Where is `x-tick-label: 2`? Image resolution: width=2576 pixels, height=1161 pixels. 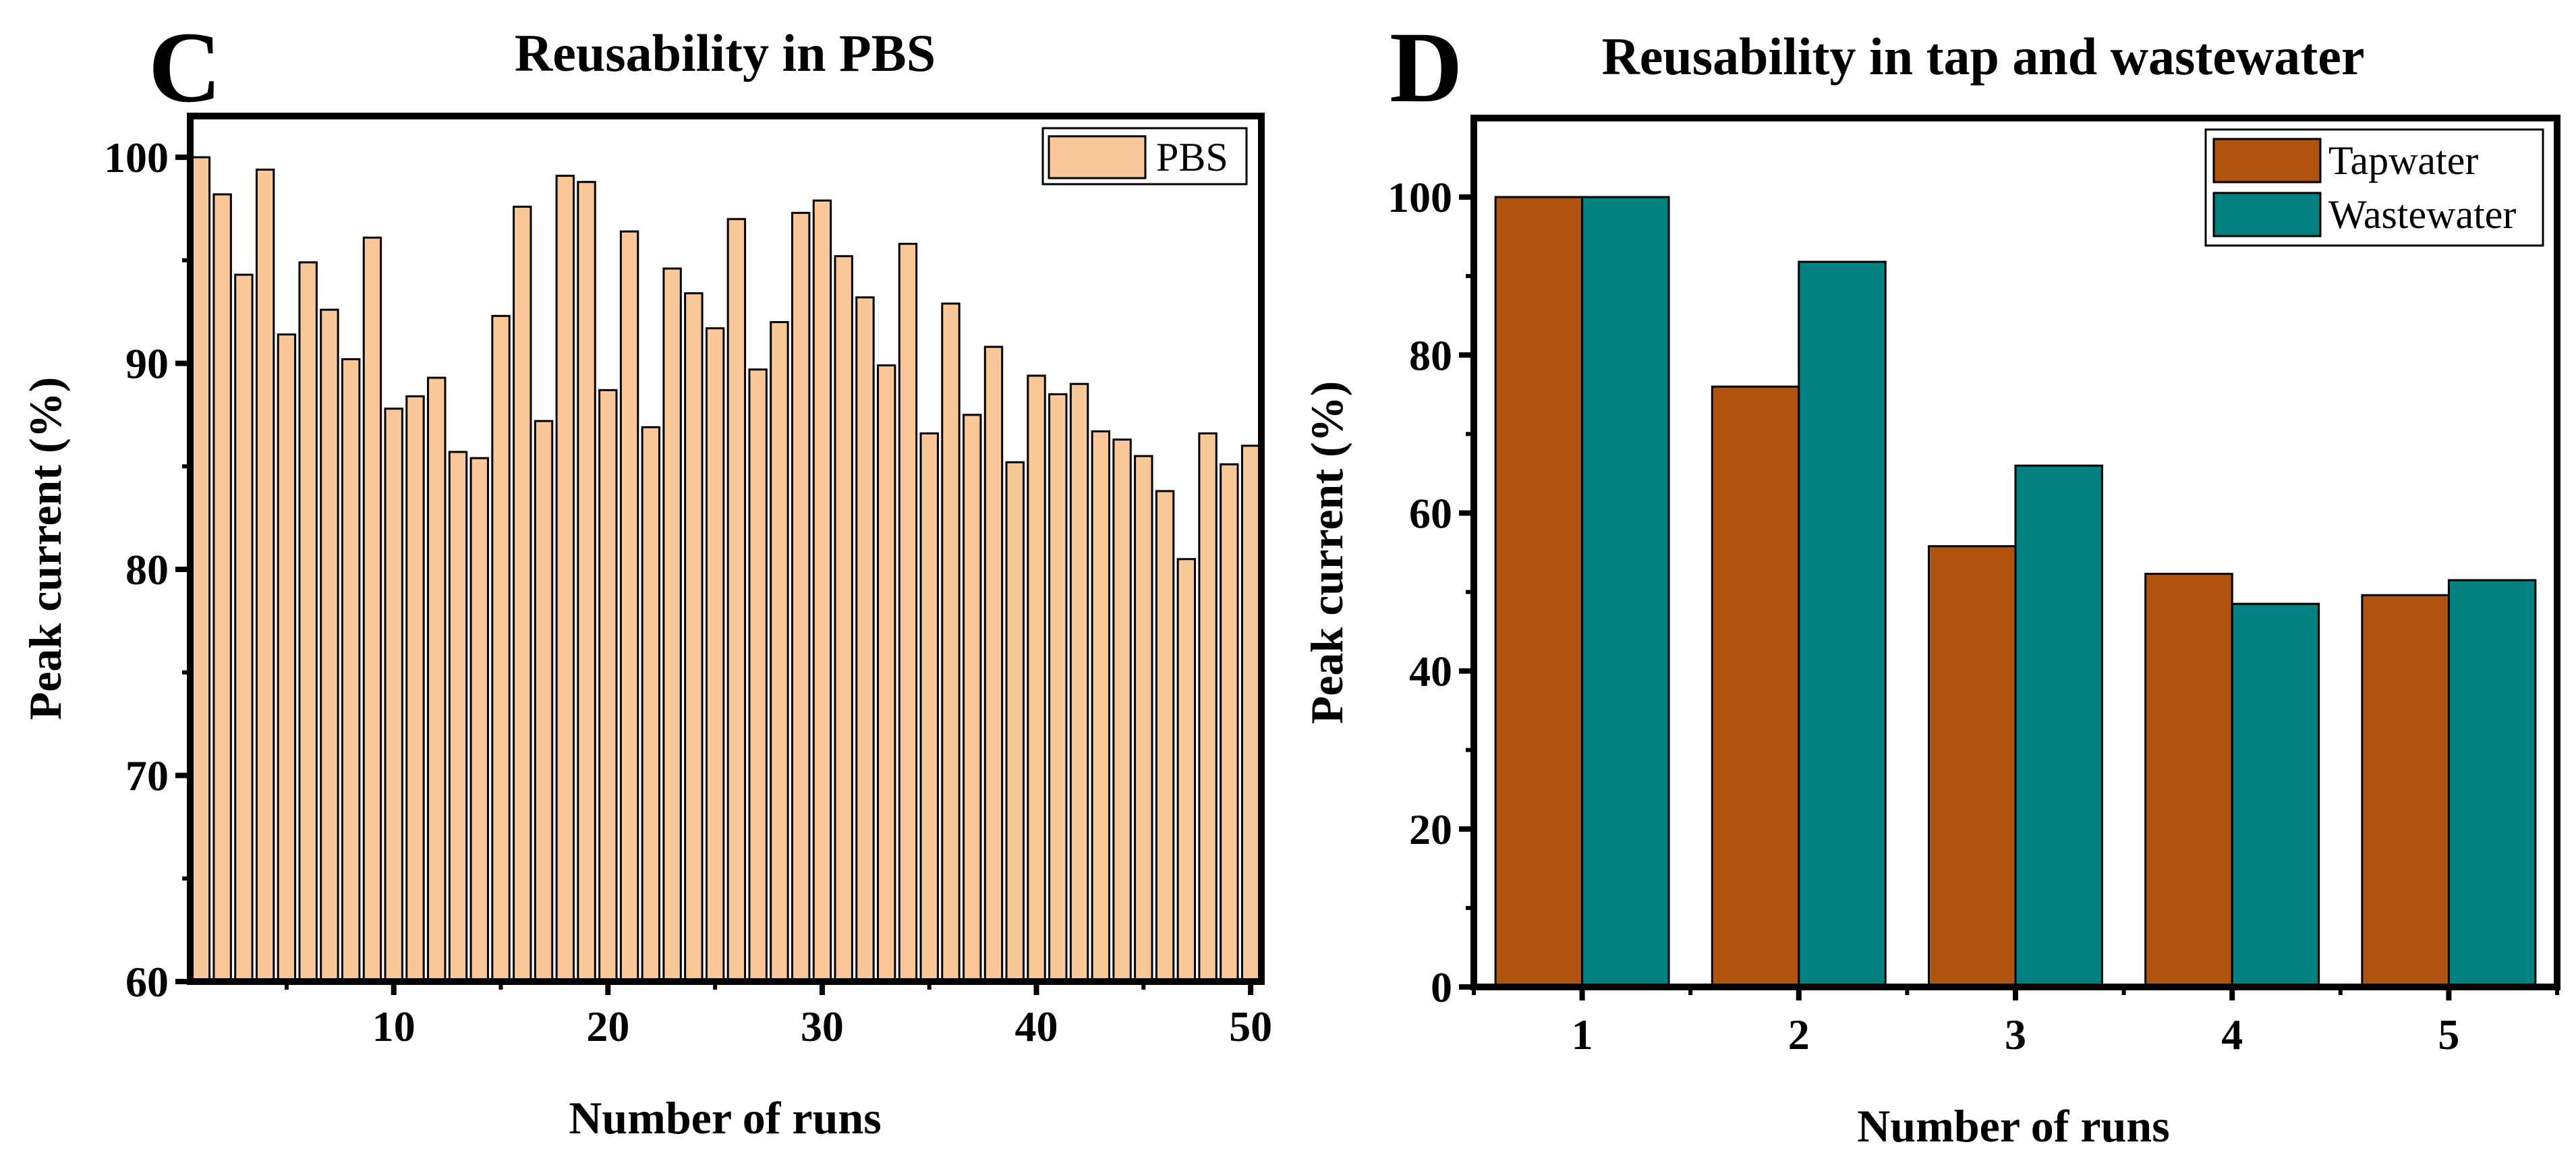 x-tick-label: 2 is located at coordinates (1799, 1034).